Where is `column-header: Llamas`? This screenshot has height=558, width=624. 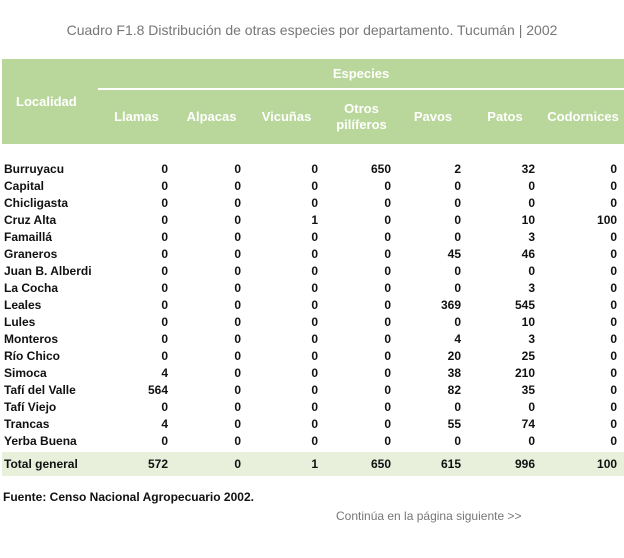
column-header: Llamas is located at coordinates (136, 116).